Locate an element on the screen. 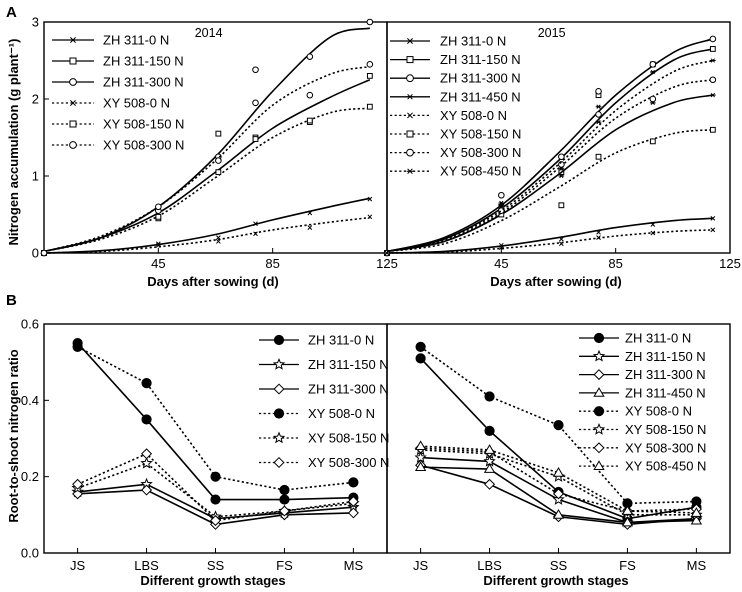 The height and width of the screenshot is (592, 742). a-2015-xlabel: Days after sowing (d) is located at coordinates (555, 281).